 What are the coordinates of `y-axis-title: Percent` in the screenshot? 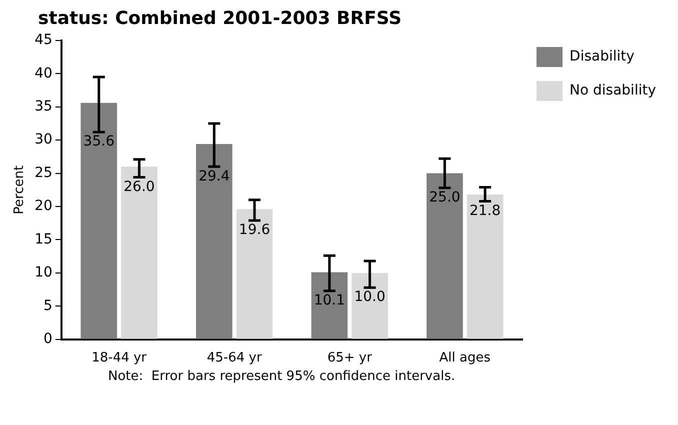 It's located at (20, 189).